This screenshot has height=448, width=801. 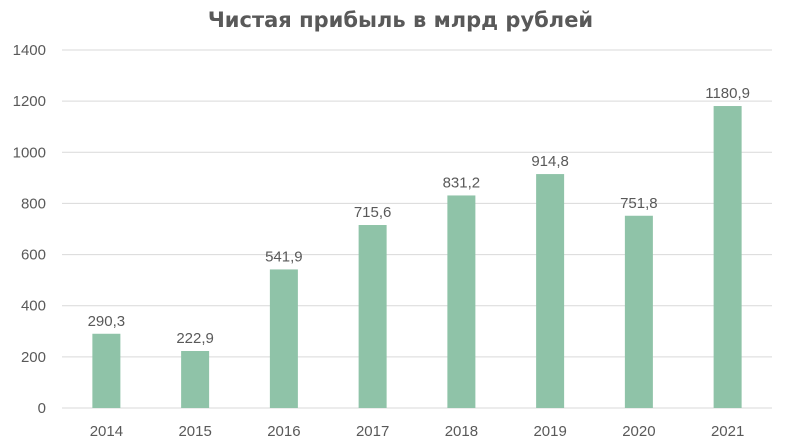 What do you see at coordinates (29, 101) in the screenshot?
I see `y-tick-label: 1200` at bounding box center [29, 101].